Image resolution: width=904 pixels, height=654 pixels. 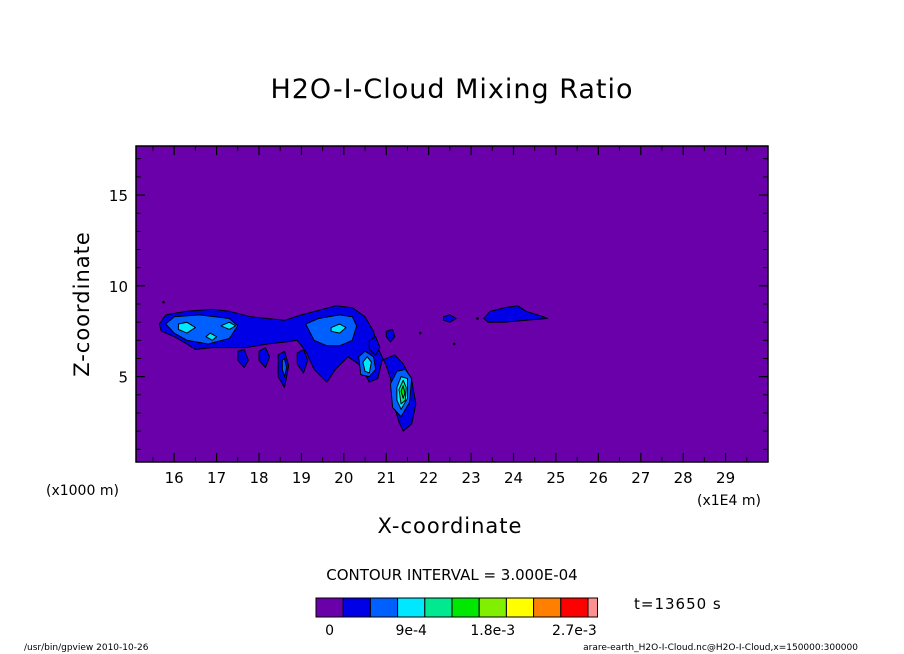 What do you see at coordinates (343, 478) in the screenshot?
I see `x-tick-label: 20` at bounding box center [343, 478].